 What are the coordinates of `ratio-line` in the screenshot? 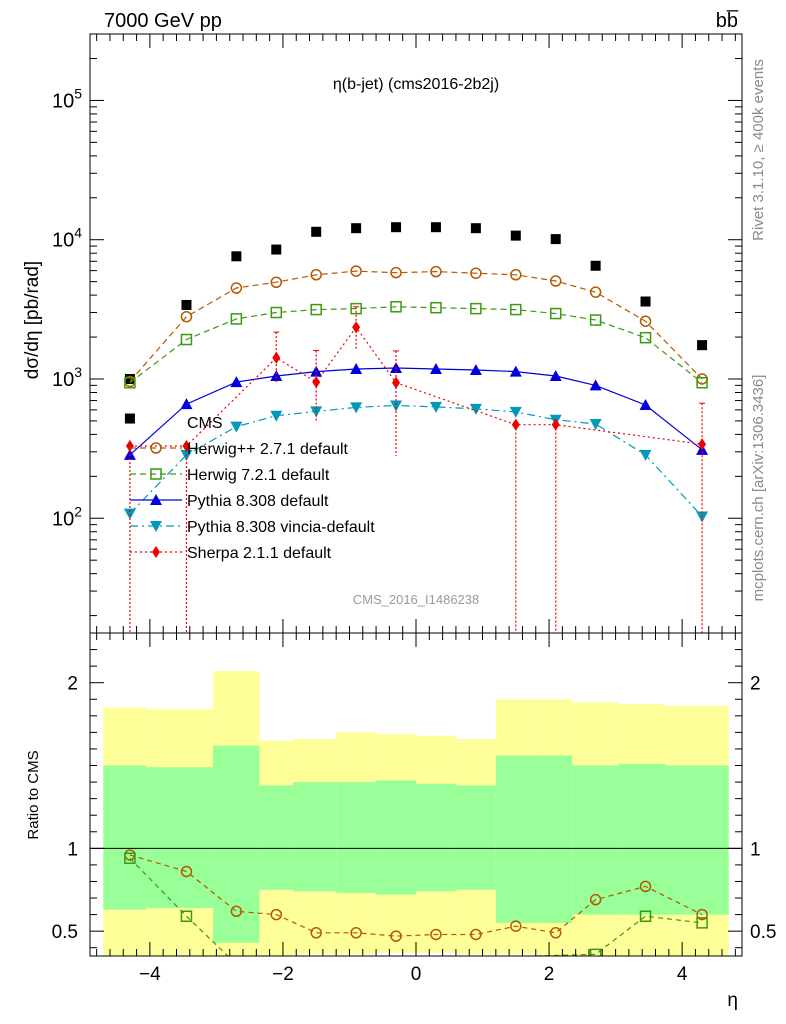 It's located at (416, 895).